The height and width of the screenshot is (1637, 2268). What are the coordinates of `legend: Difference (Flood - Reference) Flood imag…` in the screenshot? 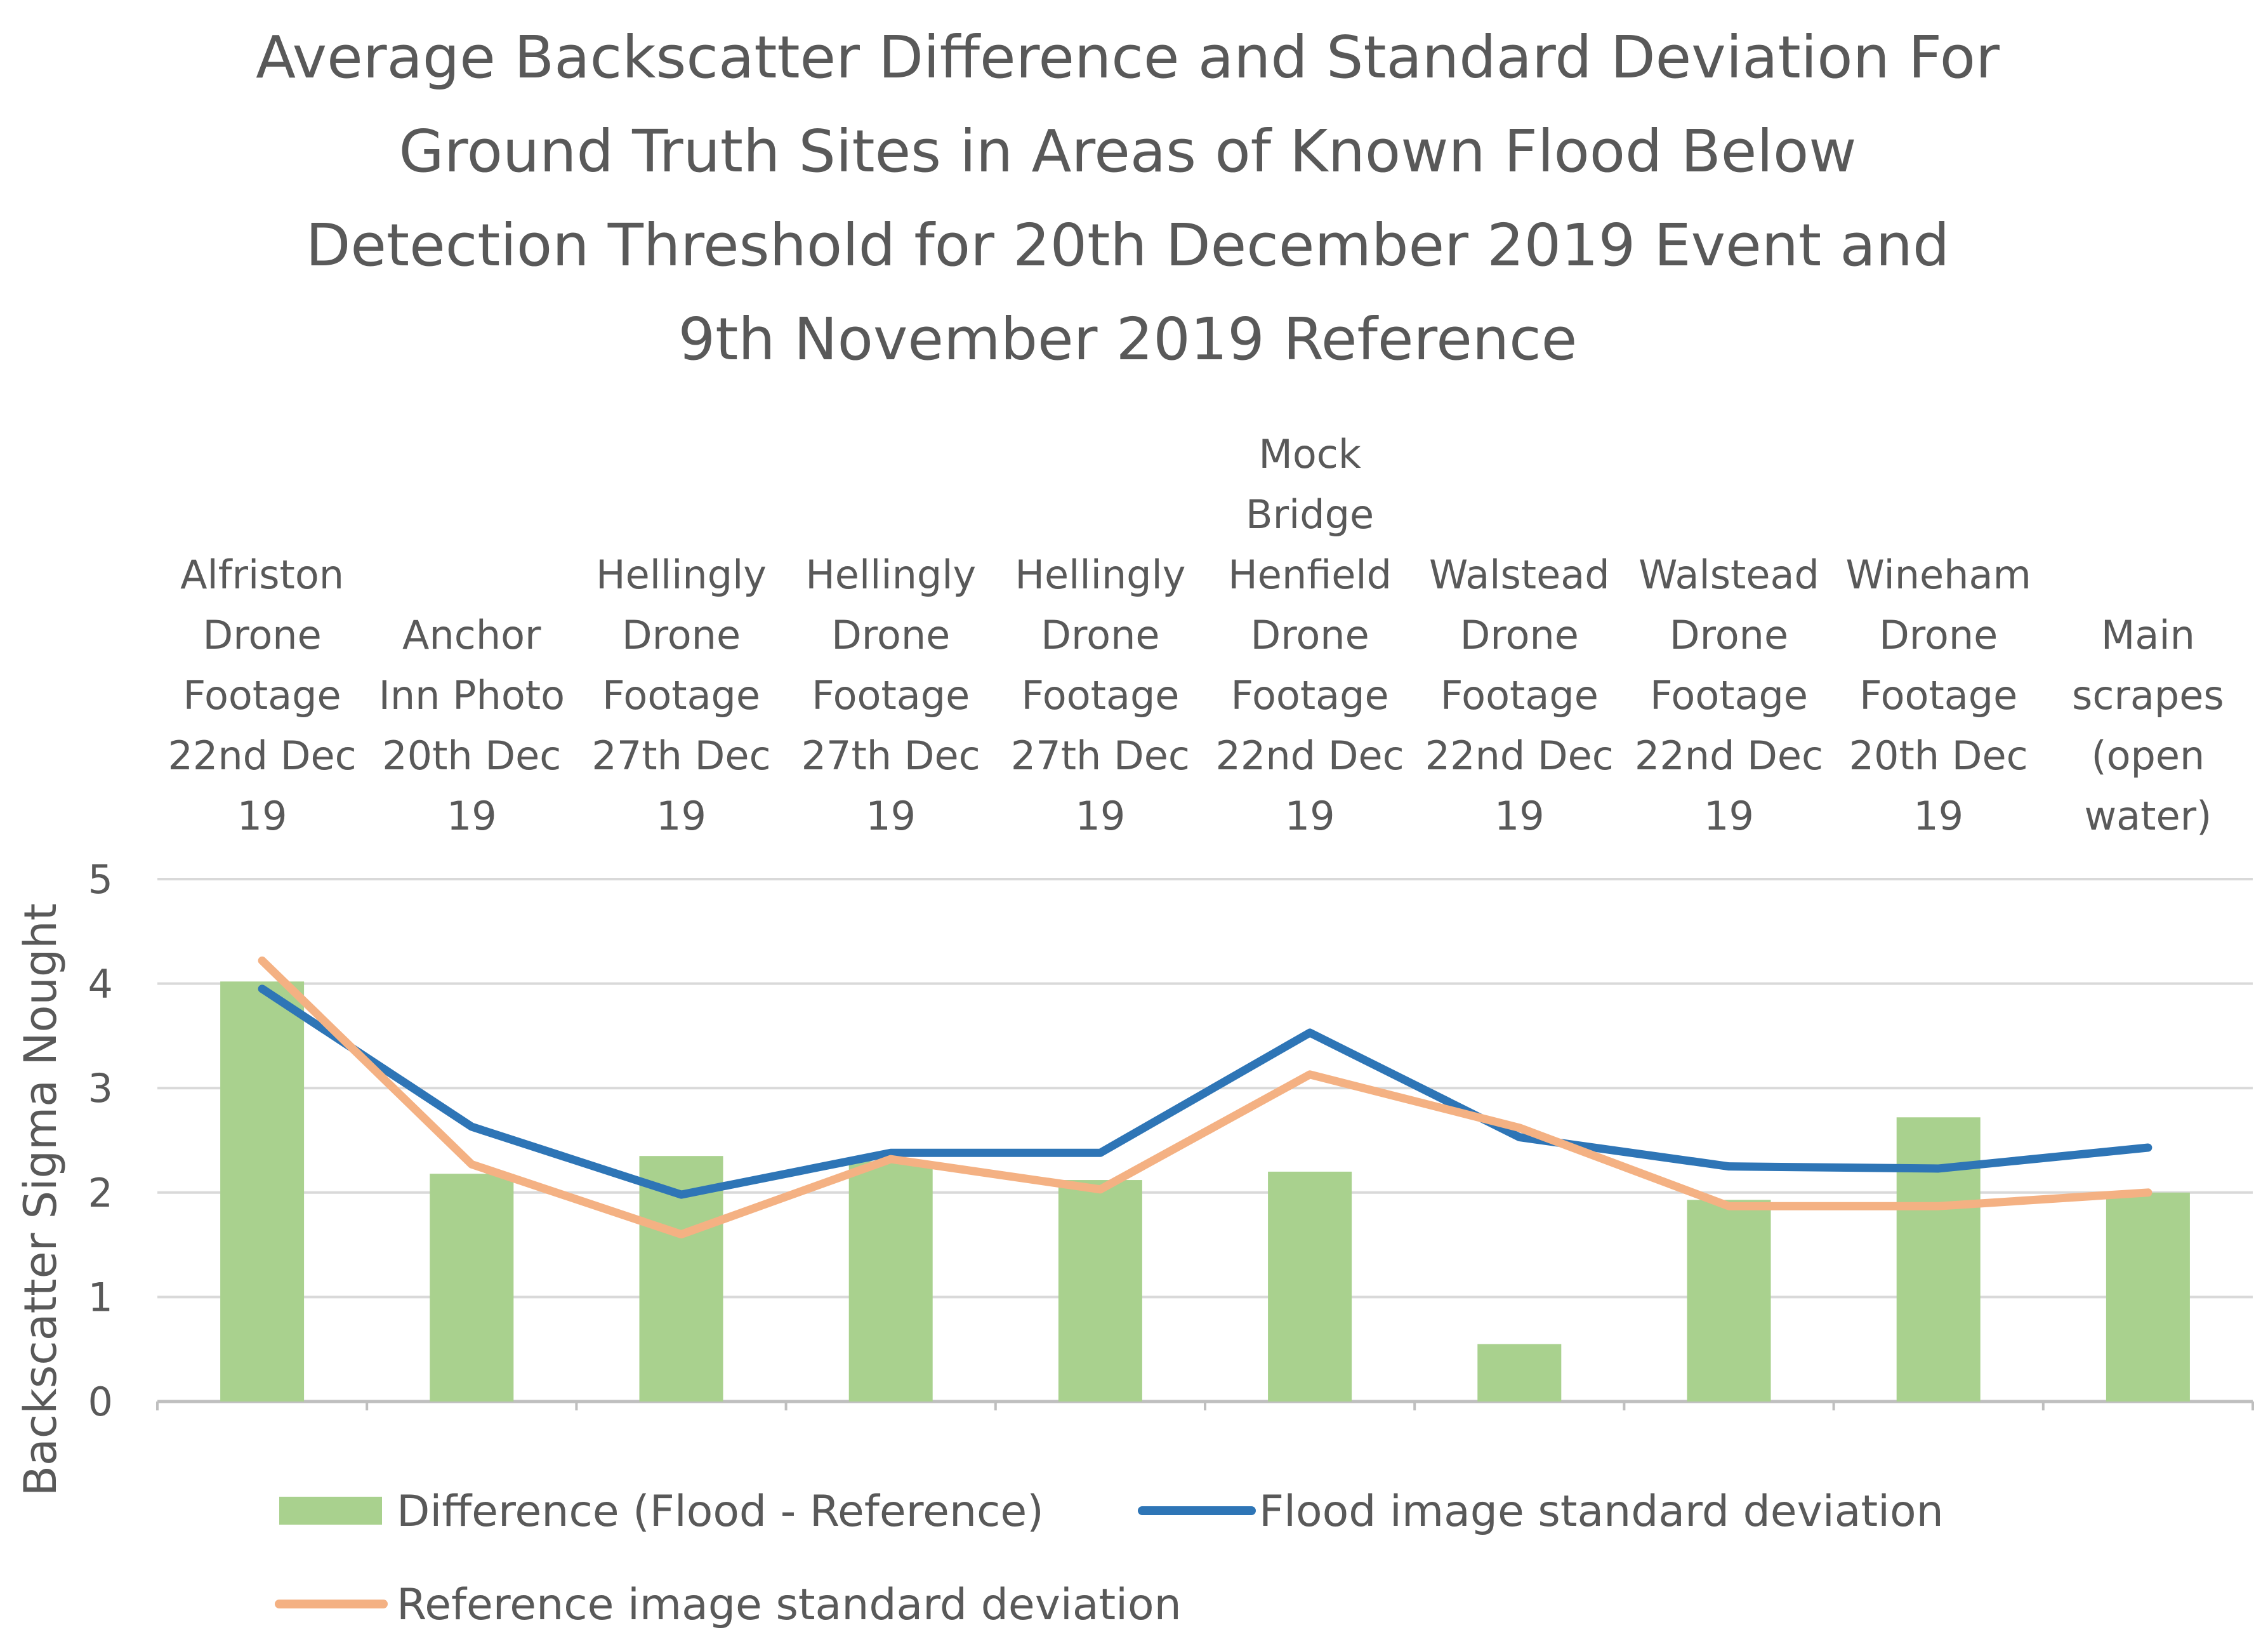 It's located at (1109, 1558).